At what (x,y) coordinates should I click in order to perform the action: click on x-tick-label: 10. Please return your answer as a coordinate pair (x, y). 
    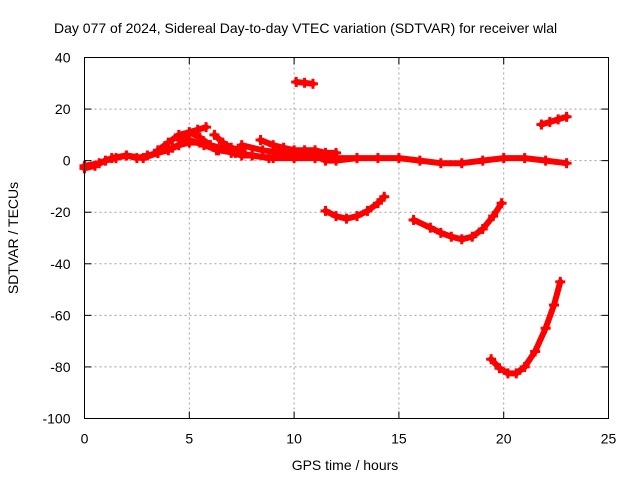
    Looking at the image, I should click on (294, 439).